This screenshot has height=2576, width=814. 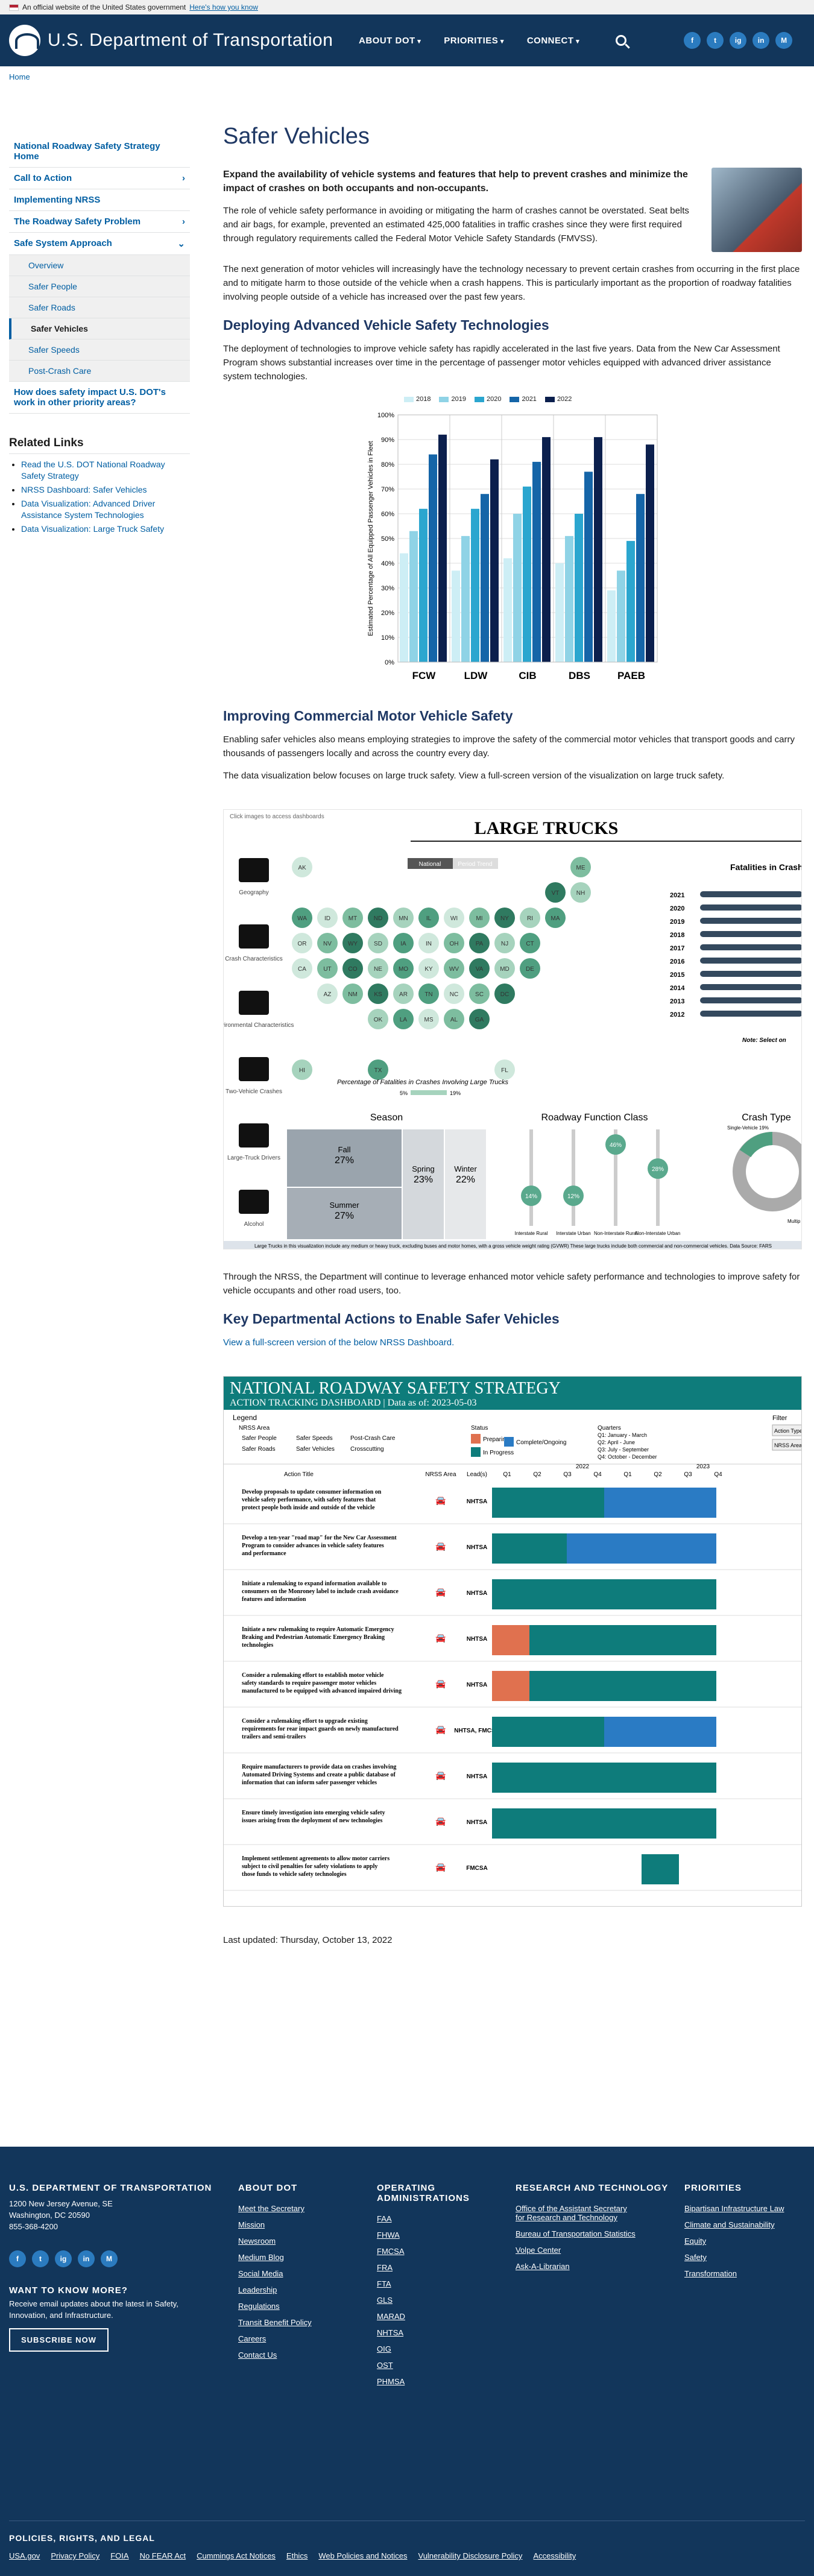 I want to click on us-flag-icon, so click(x=14, y=7).